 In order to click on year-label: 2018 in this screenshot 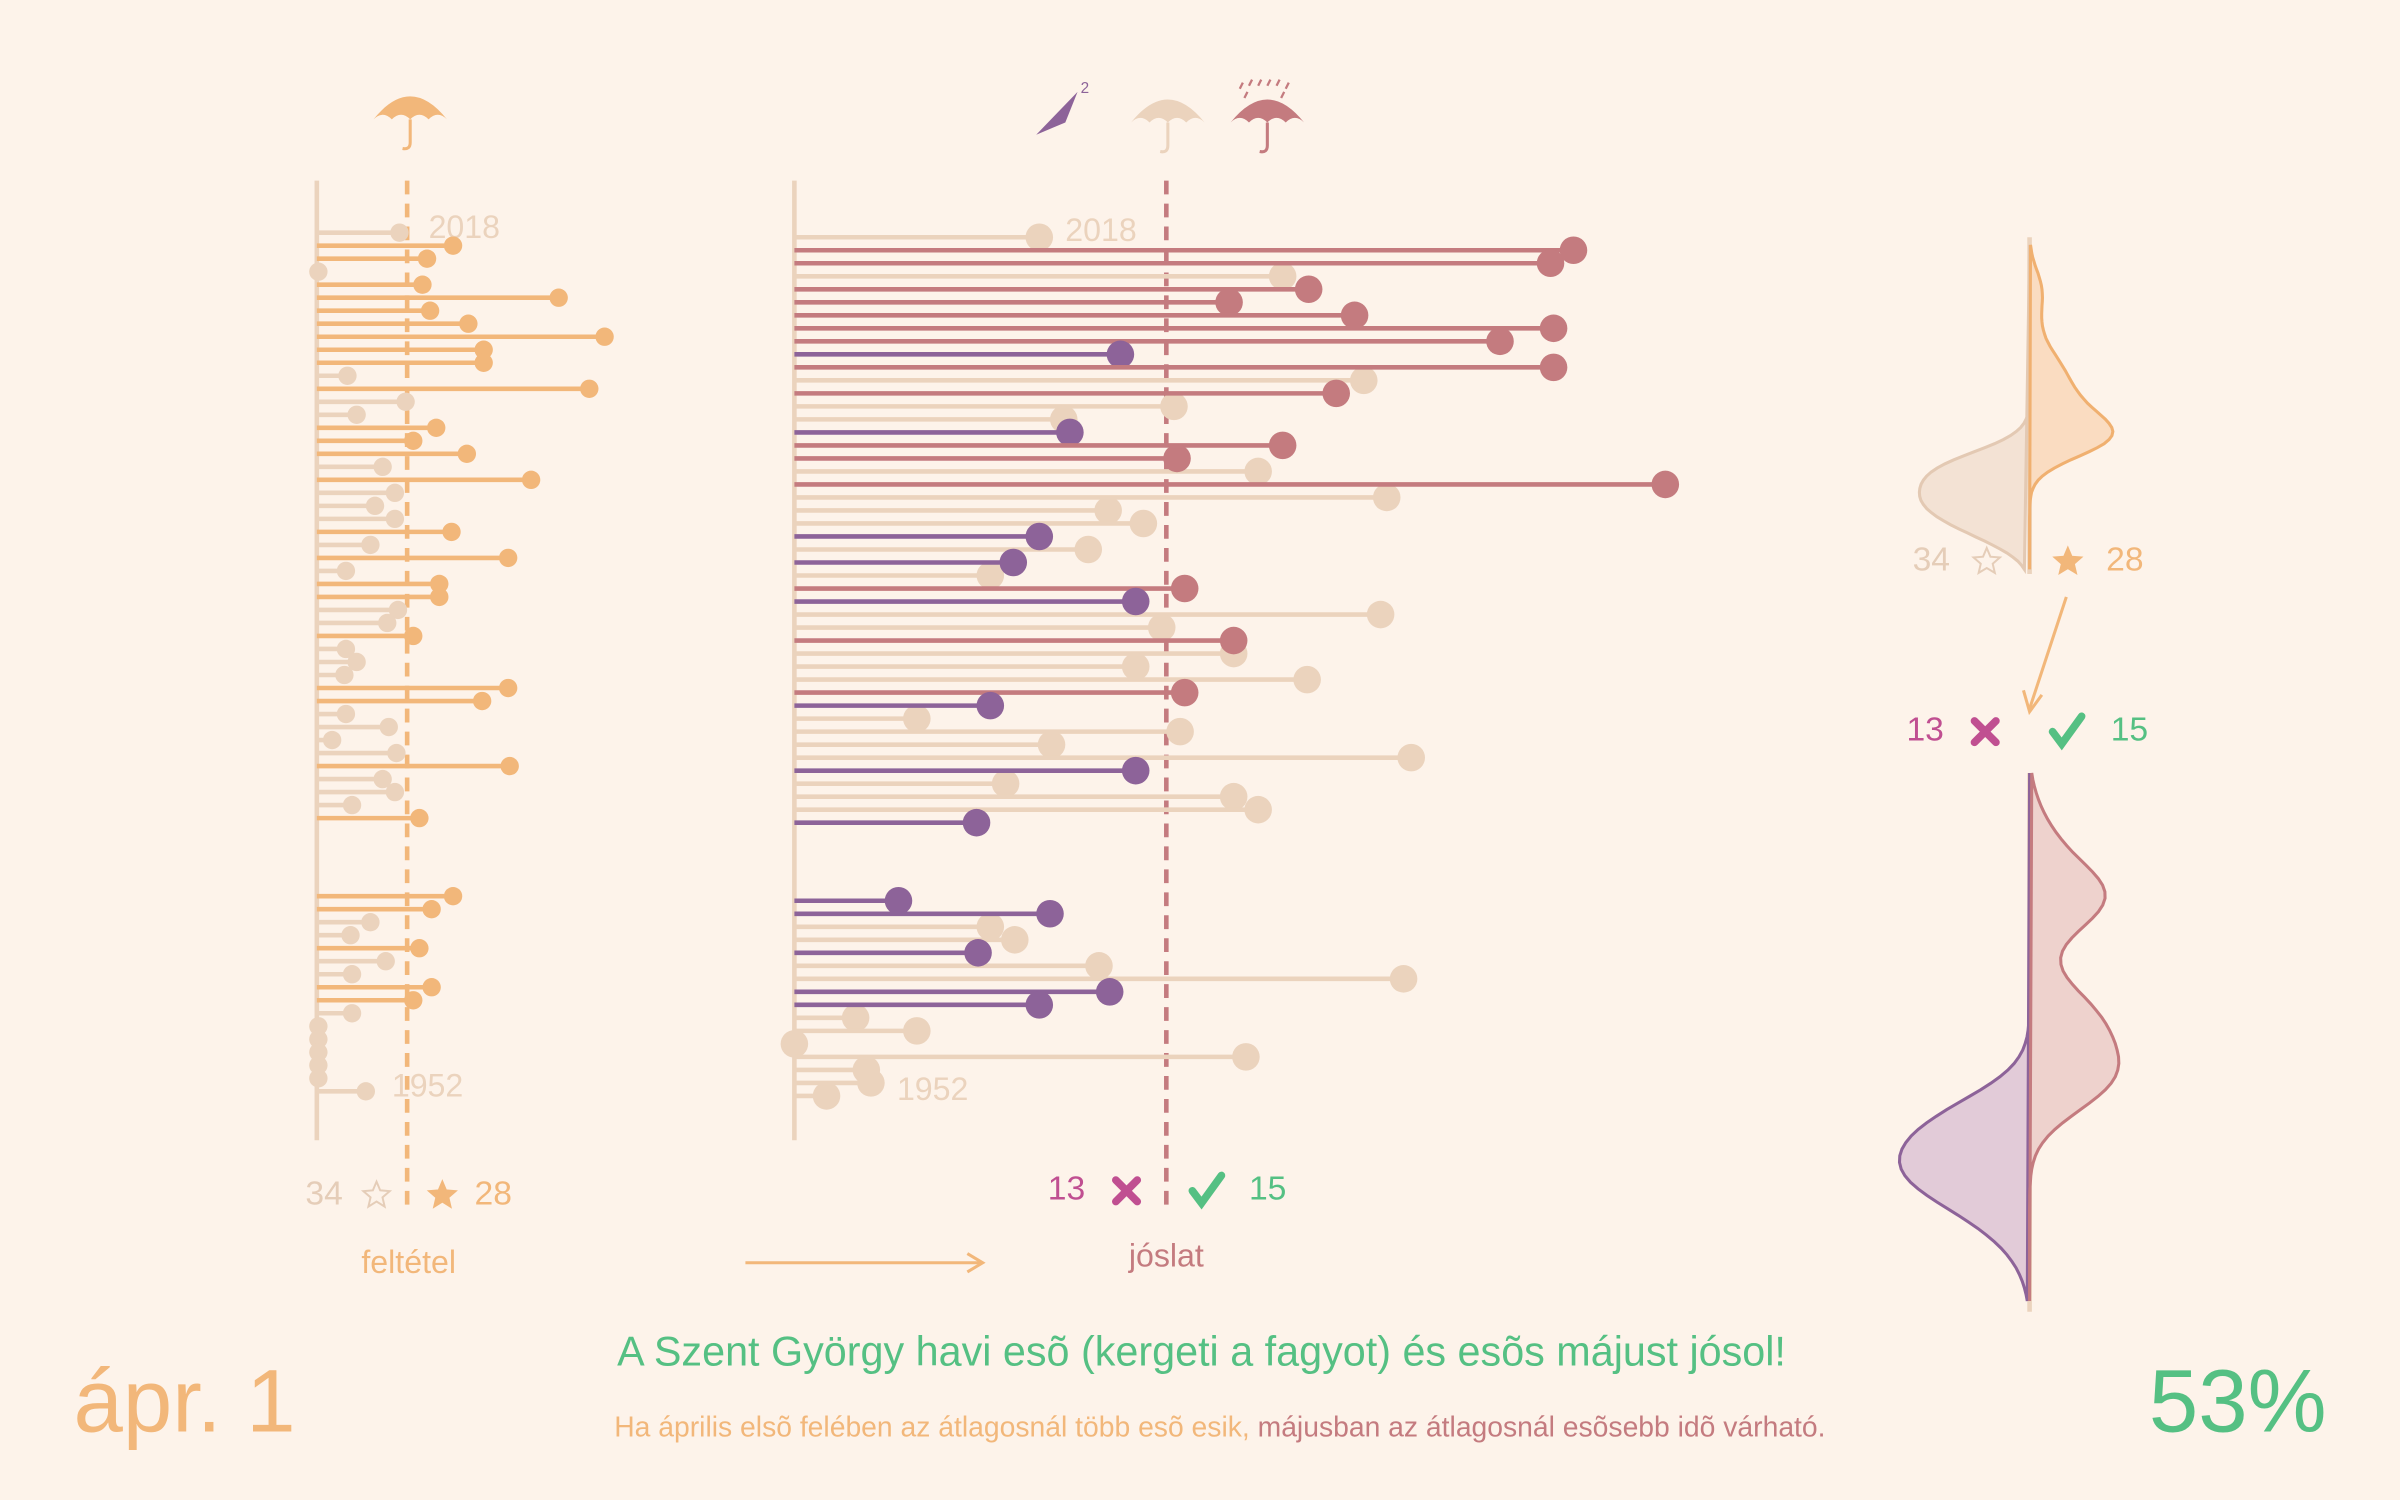, I will do `click(464, 227)`.